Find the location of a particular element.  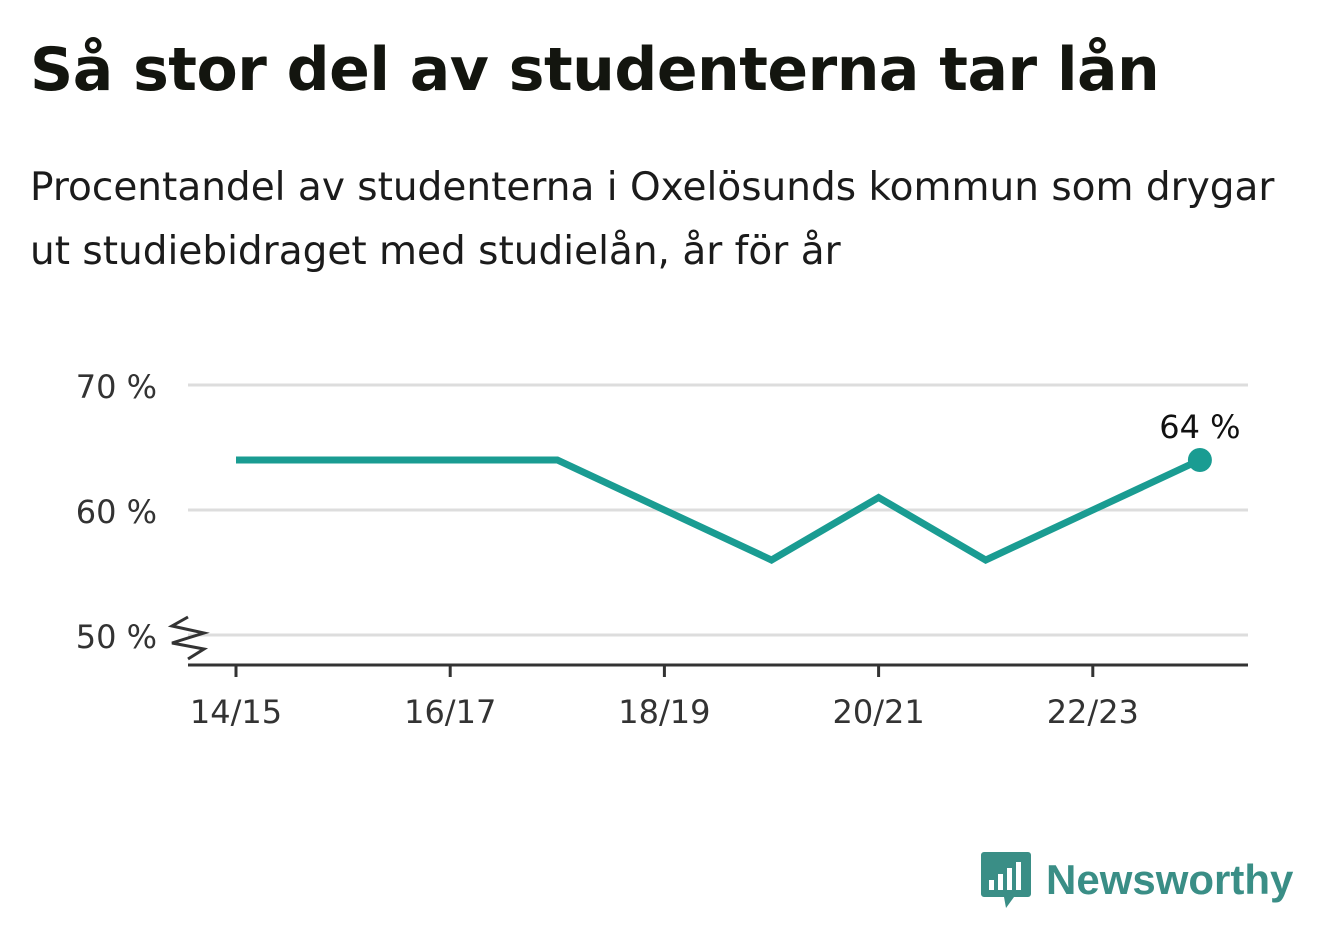

series-layer is located at coordinates (724, 506).